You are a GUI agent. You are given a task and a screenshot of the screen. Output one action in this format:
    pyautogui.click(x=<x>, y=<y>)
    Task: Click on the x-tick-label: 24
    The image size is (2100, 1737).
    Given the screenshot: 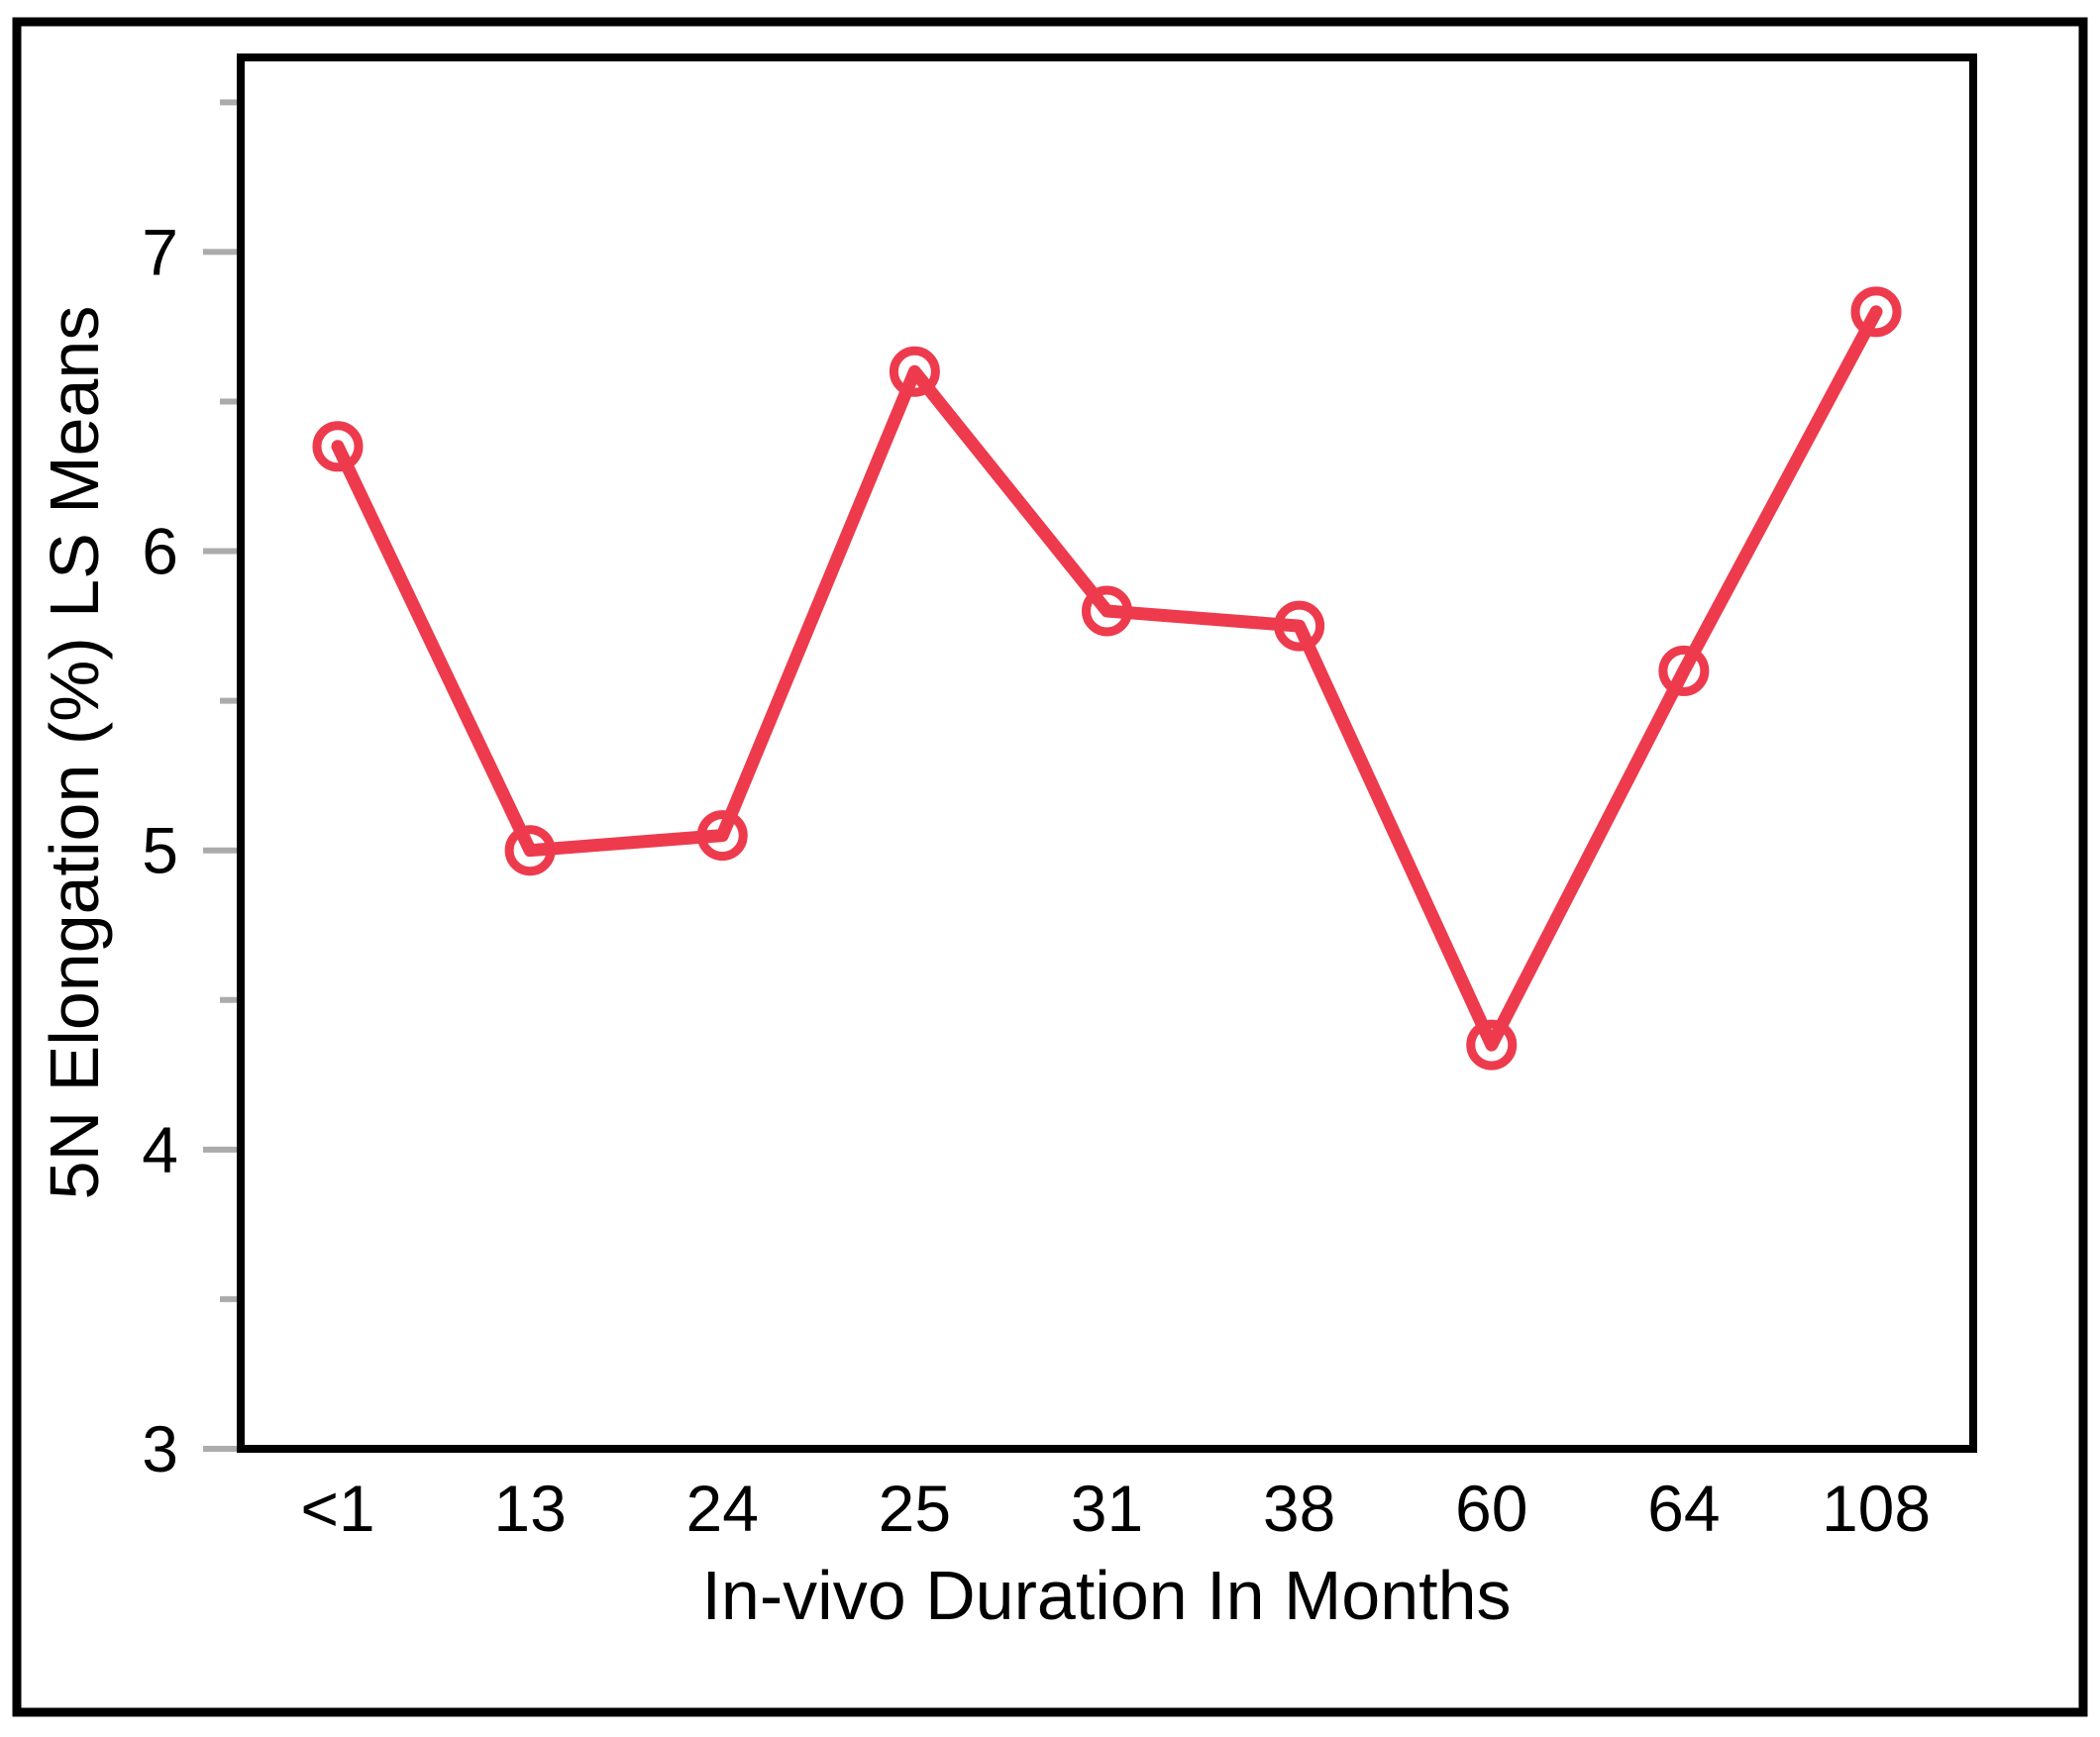 What is the action you would take?
    pyautogui.click(x=722, y=1508)
    